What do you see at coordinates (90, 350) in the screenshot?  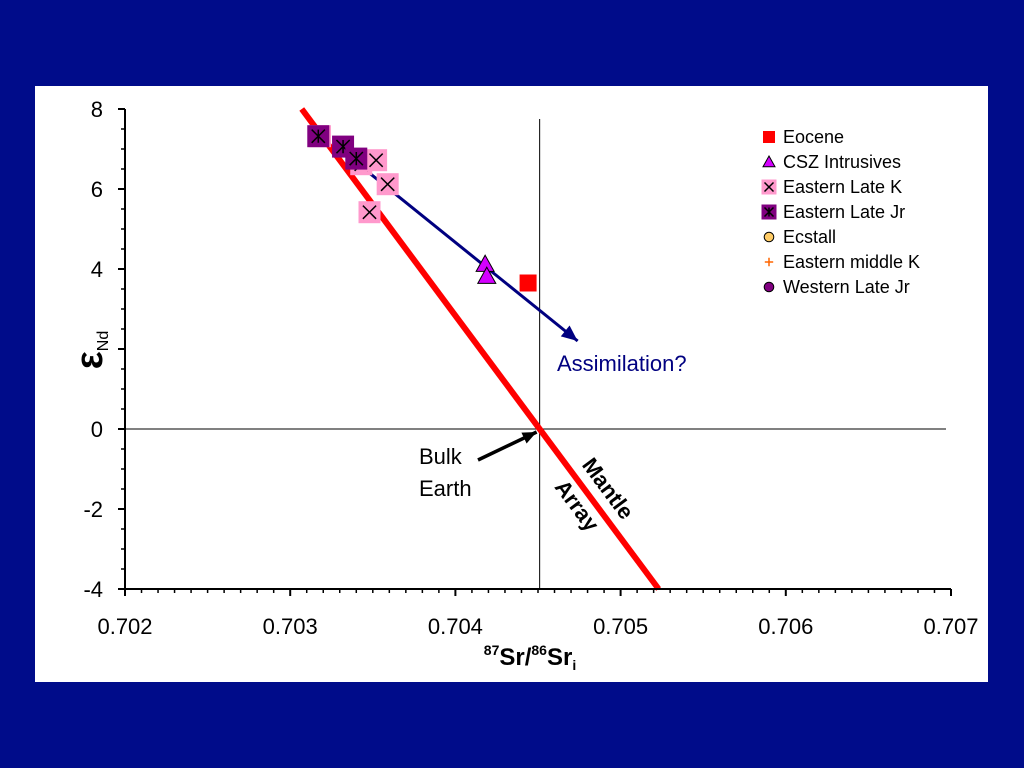 I see `y-axis-label: εNd` at bounding box center [90, 350].